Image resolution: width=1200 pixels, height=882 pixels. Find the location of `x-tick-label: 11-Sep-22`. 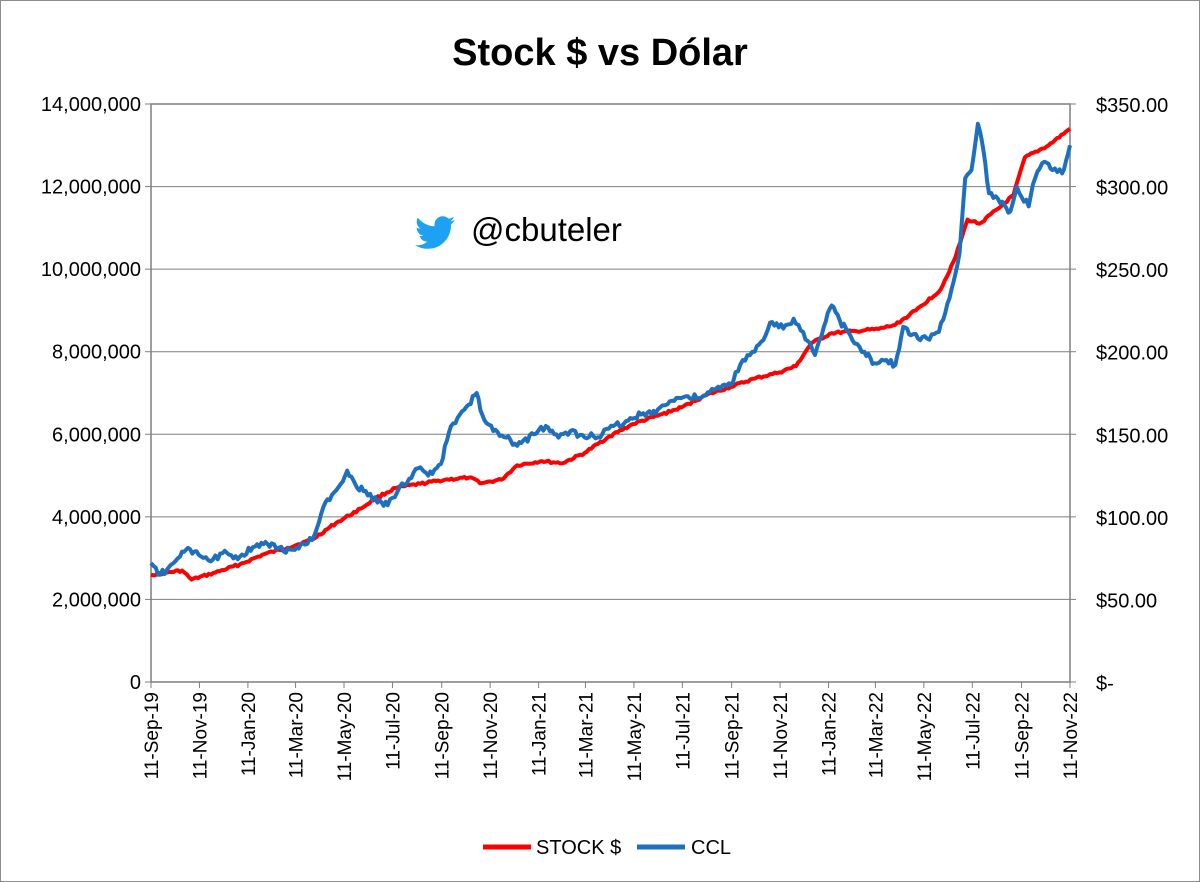

x-tick-label: 11-Sep-22 is located at coordinates (1023, 735).